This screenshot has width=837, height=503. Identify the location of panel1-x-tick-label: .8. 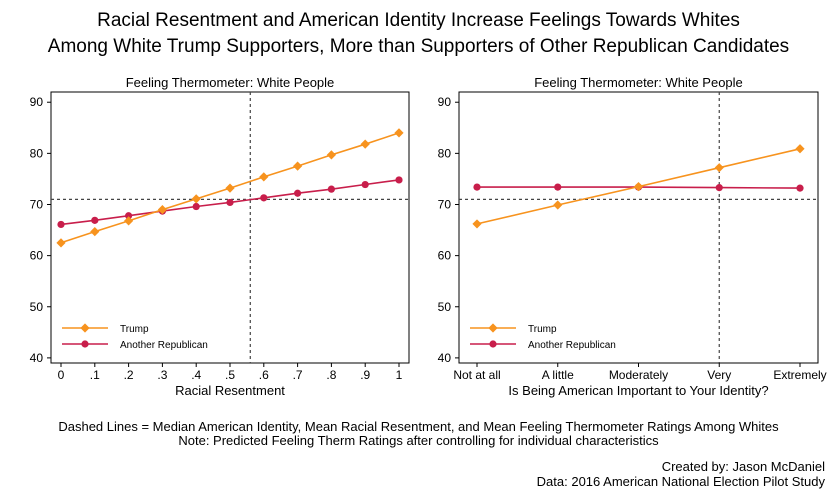
(331, 375).